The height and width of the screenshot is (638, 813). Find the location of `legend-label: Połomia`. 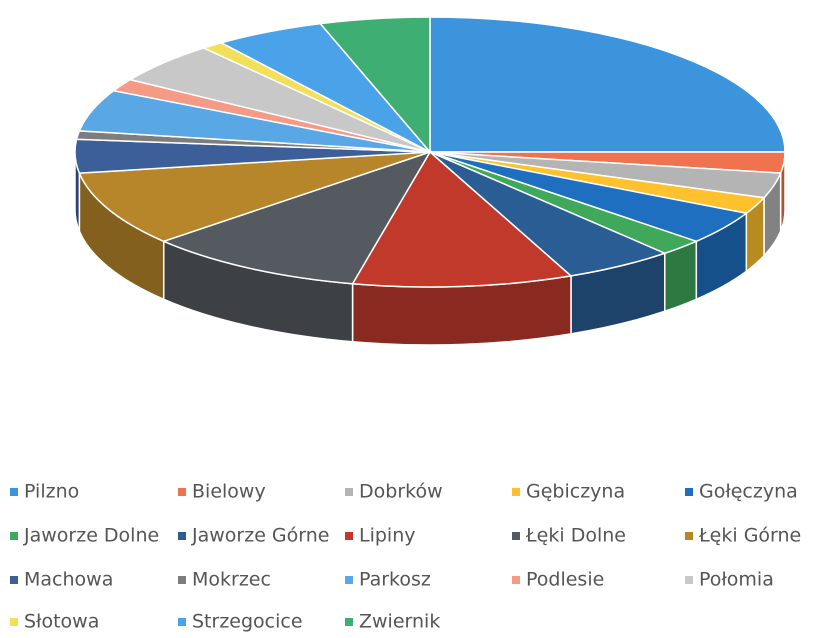

legend-label: Połomia is located at coordinates (736, 580).